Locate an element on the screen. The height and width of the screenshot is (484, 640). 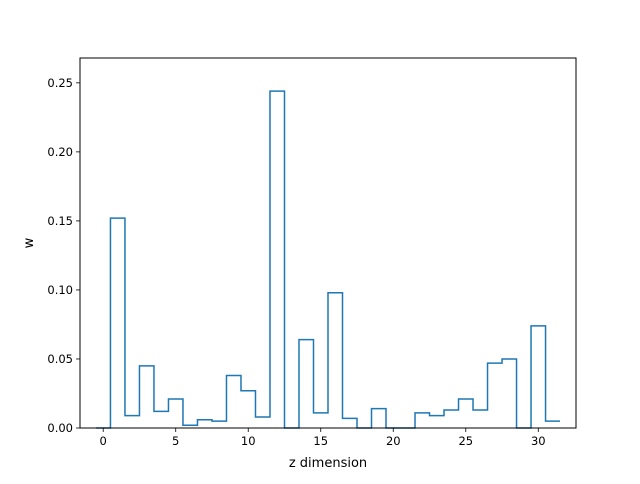
x-axis: 0 5 10 15 20 25 30 is located at coordinates (323, 438).